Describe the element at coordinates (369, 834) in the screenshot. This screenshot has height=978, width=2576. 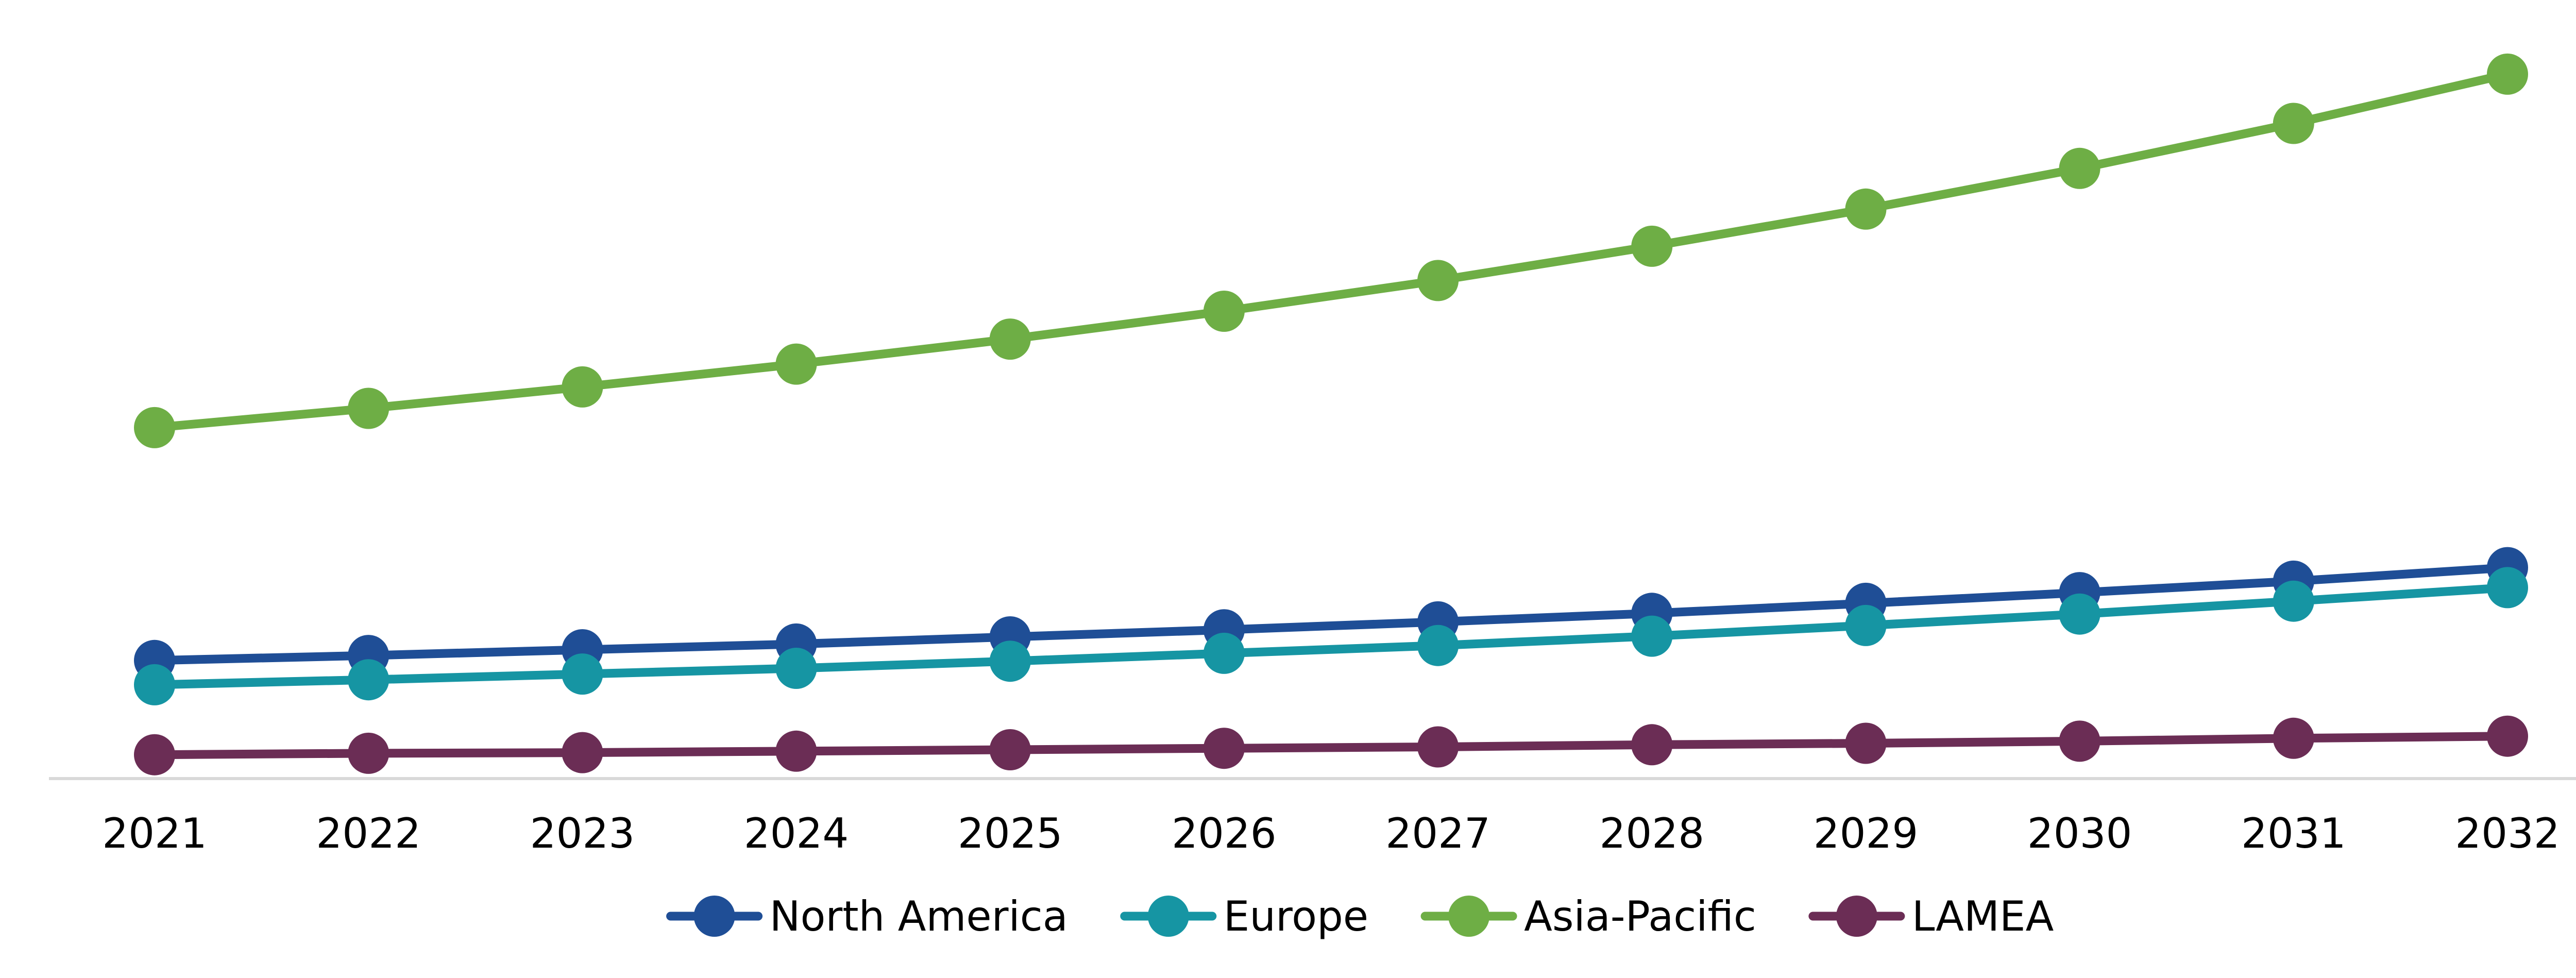
I see `x-tick-label: 2022` at that location.